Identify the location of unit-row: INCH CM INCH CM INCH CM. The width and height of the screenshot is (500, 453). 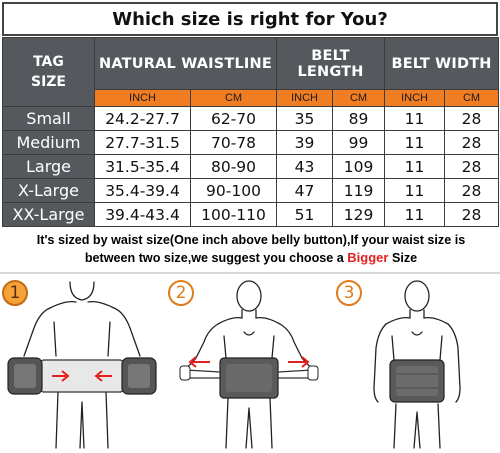
(251, 98).